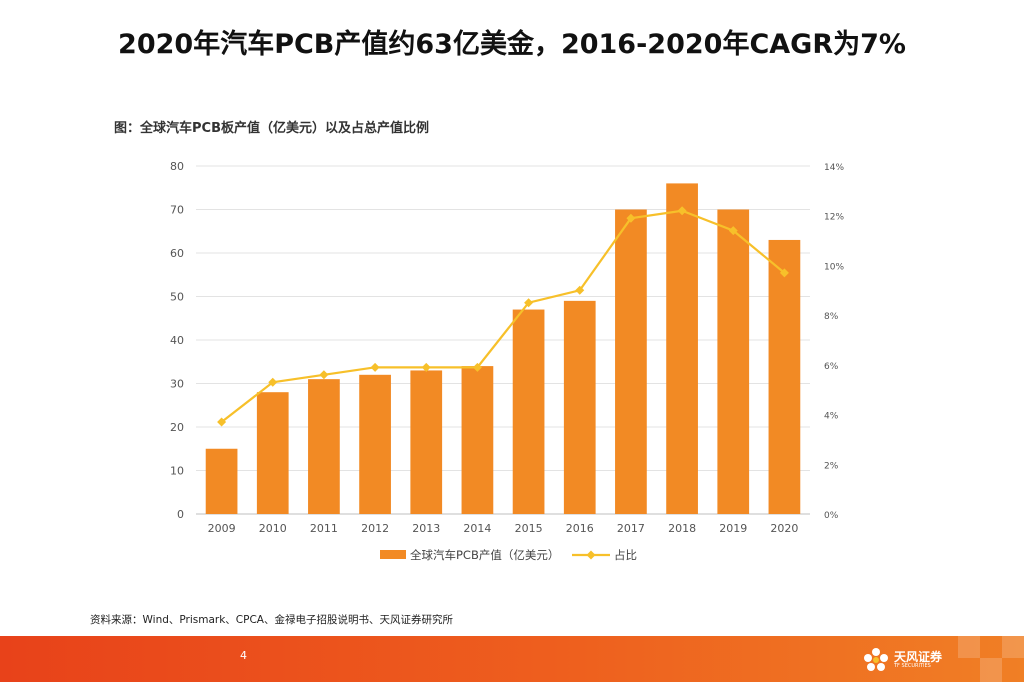 This screenshot has height=682, width=1024. What do you see at coordinates (177, 253) in the screenshot?
I see `y-left-tick-label: 60` at bounding box center [177, 253].